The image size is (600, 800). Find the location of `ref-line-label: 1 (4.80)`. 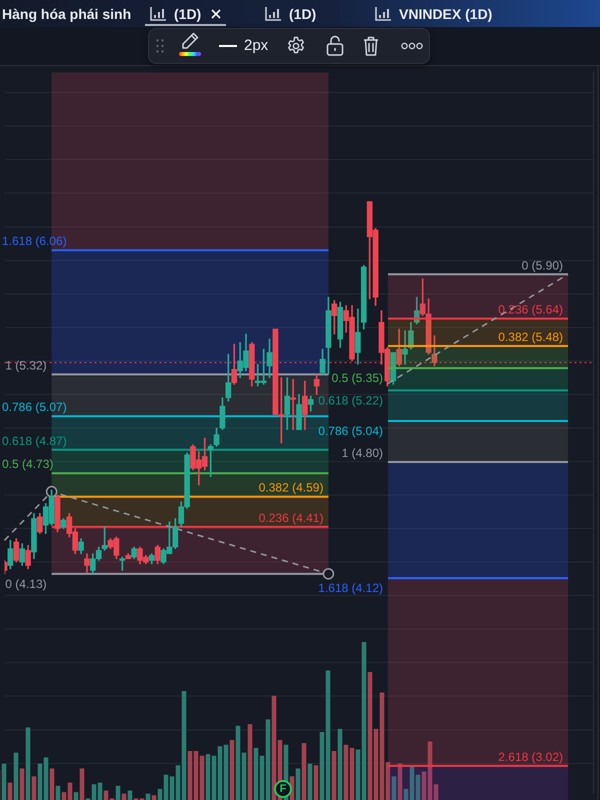

ref-line-label: 1 (4.80) is located at coordinates (363, 453).